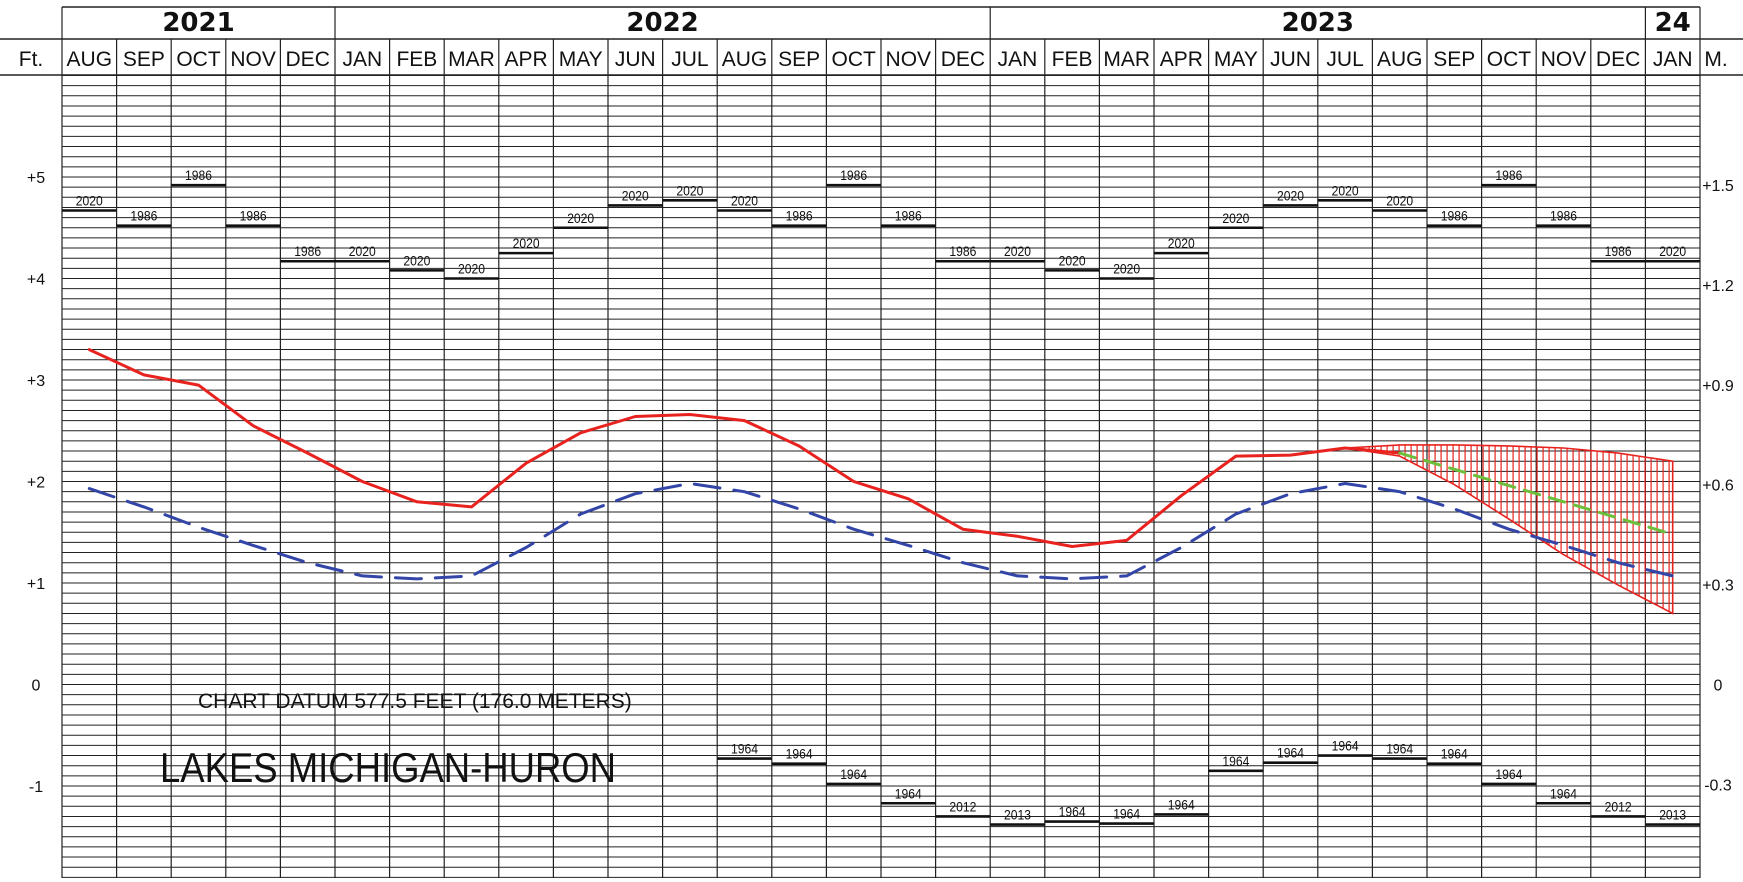  I want to click on year-label: 24, so click(1673, 23).